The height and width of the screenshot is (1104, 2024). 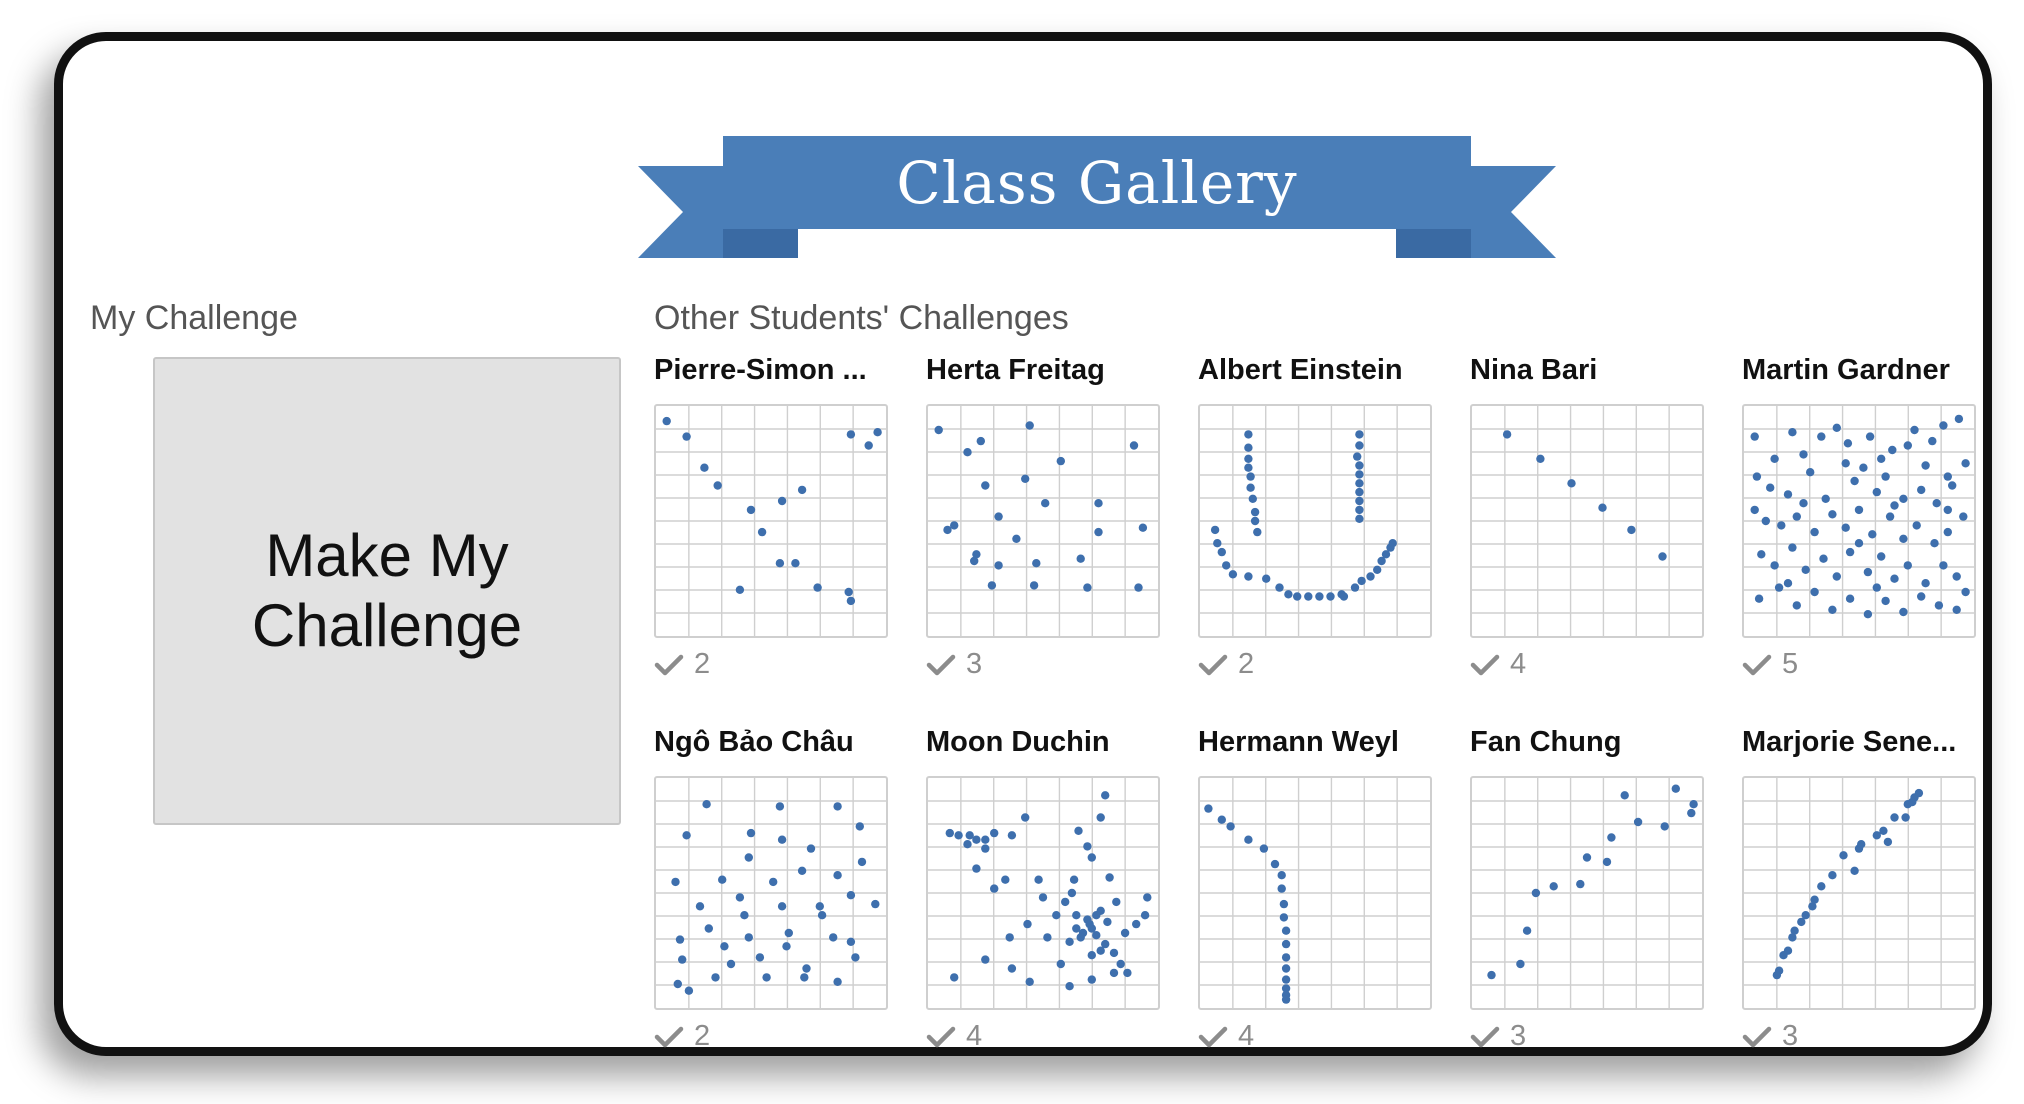 What do you see at coordinates (1518, 1036) in the screenshot?
I see `vote-count-value: 3` at bounding box center [1518, 1036].